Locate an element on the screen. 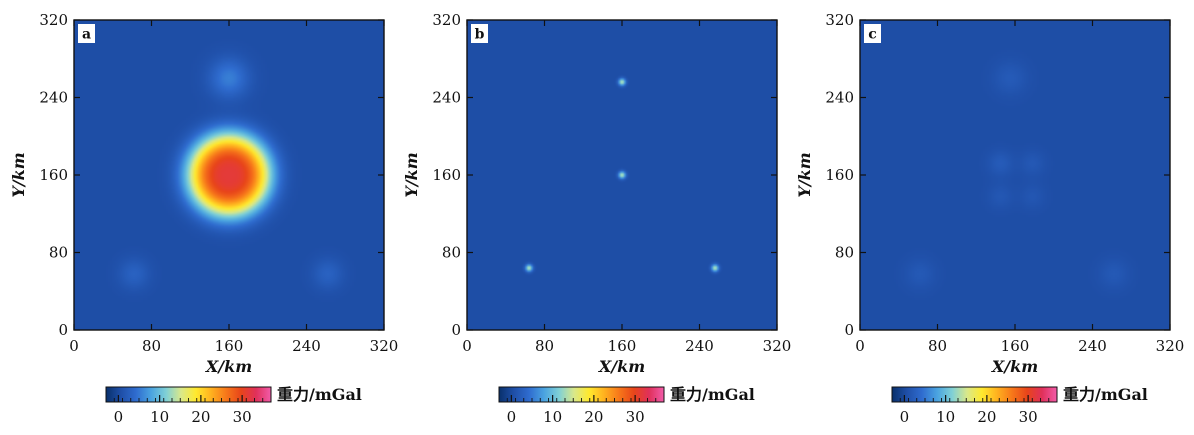 Image resolution: width=1194 pixels, height=435 pixels. panel-label: c is located at coordinates (872, 35).